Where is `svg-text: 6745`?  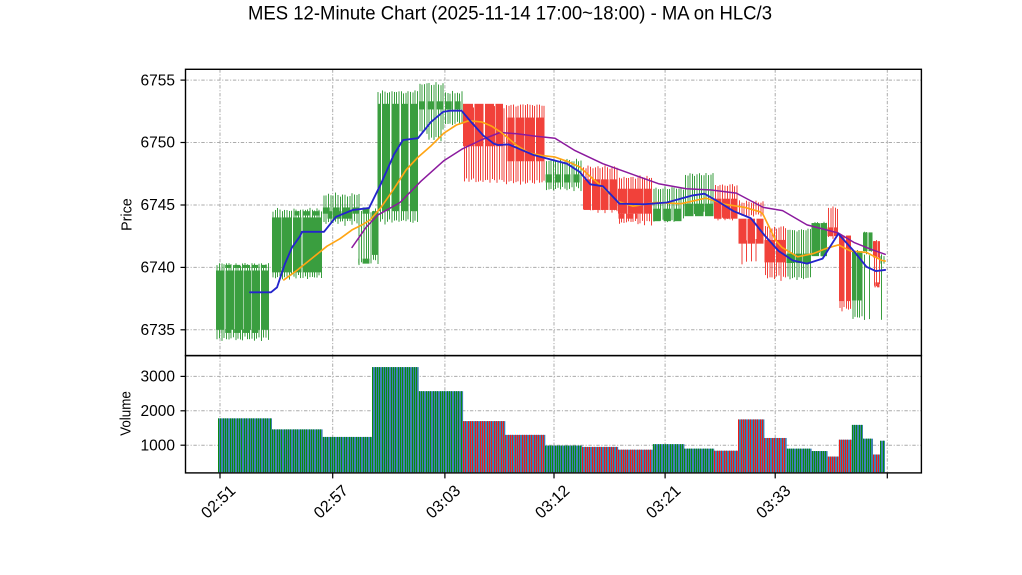
svg-text: 6745 is located at coordinates (158, 205).